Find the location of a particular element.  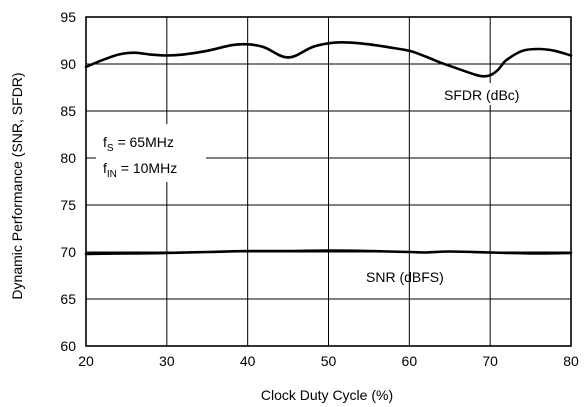

y-tick-label-75: 75 is located at coordinates (68, 205).